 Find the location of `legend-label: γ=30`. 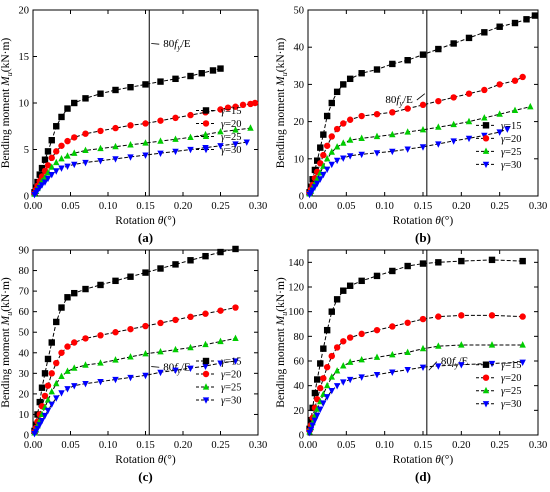

legend-label: γ=30 is located at coordinates (231, 401).